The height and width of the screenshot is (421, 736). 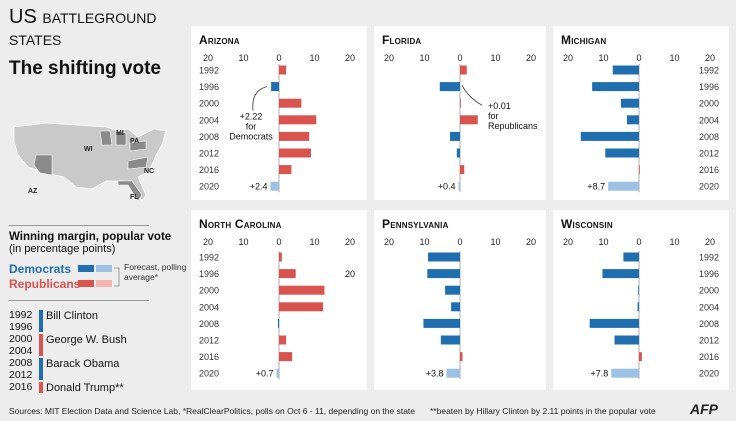 What do you see at coordinates (709, 170) in the screenshot?
I see `michigan-year-label: 2016` at bounding box center [709, 170].